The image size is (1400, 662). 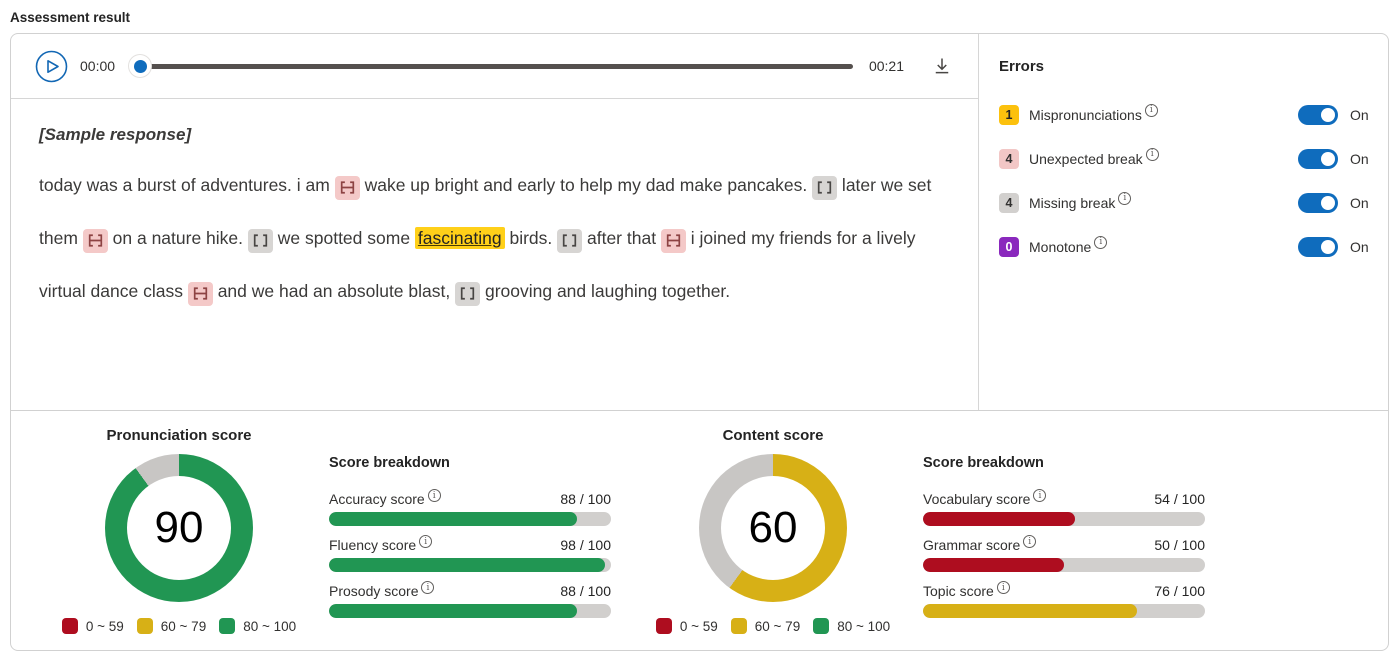 What do you see at coordinates (958, 591) in the screenshot?
I see `topic-score-label: Topic score` at bounding box center [958, 591].